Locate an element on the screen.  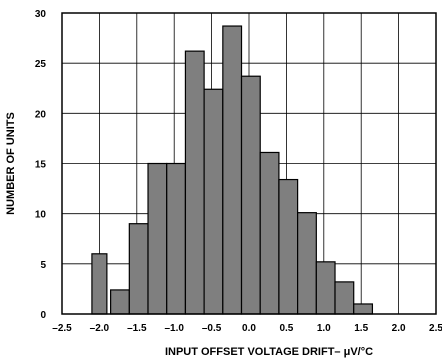
x-axis-tick-labels: –2.5 –2.0 –1.5 –1.0 –0.5 0.0 0.5 1.0 1.5 2.0 2.5 is located at coordinates (247, 328).